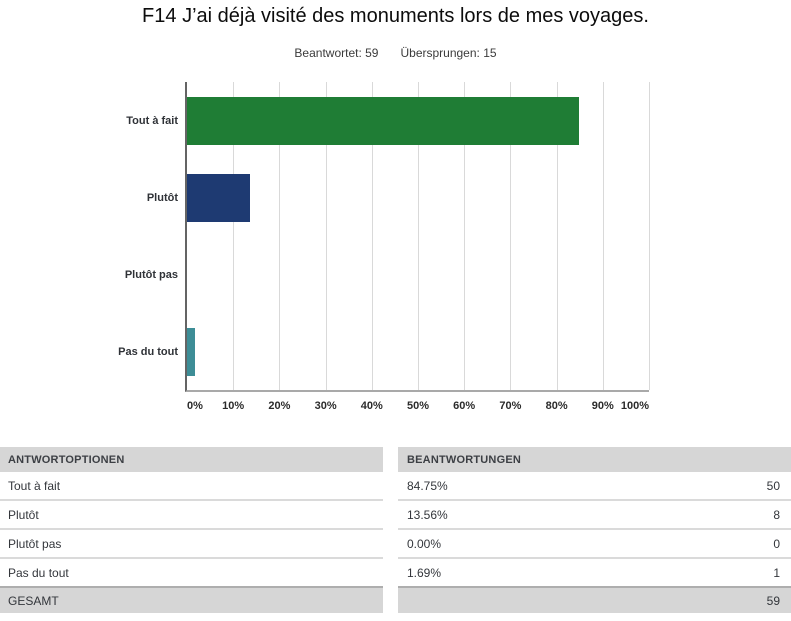 The width and height of the screenshot is (791, 621). What do you see at coordinates (398, 197) in the screenshot?
I see `chart-row: Plutôt` at bounding box center [398, 197].